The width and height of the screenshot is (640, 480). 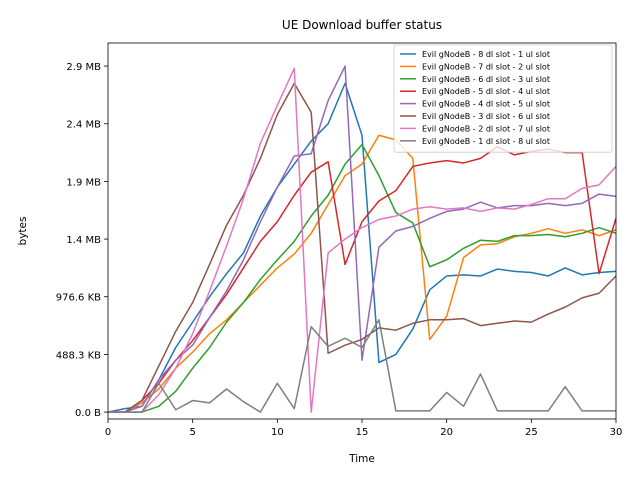 What do you see at coordinates (83, 67) in the screenshot?
I see `y-tick-label: 2.9 MB` at bounding box center [83, 67].